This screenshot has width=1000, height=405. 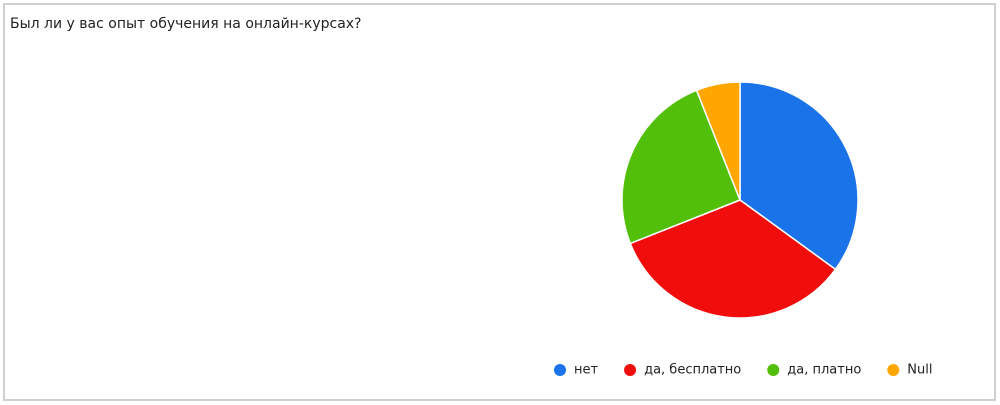 What do you see at coordinates (919, 370) in the screenshot?
I see `legend-label: Null` at bounding box center [919, 370].